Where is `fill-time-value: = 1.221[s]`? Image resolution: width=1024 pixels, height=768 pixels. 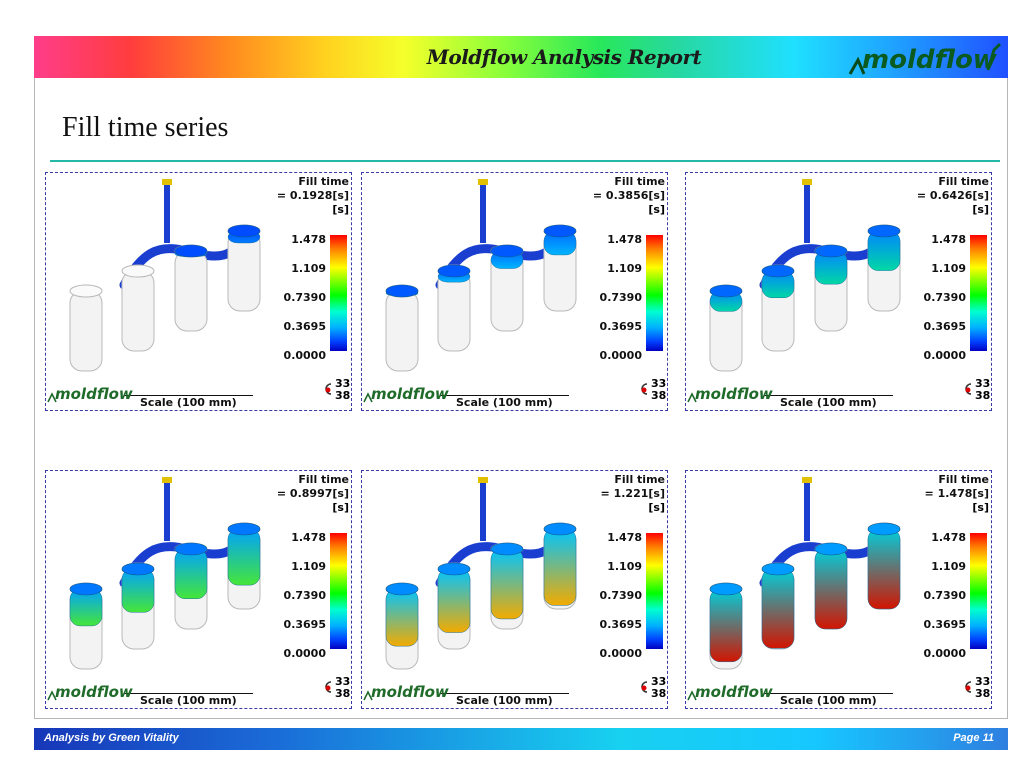 fill-time-value: = 1.221[s] is located at coordinates (632, 493).